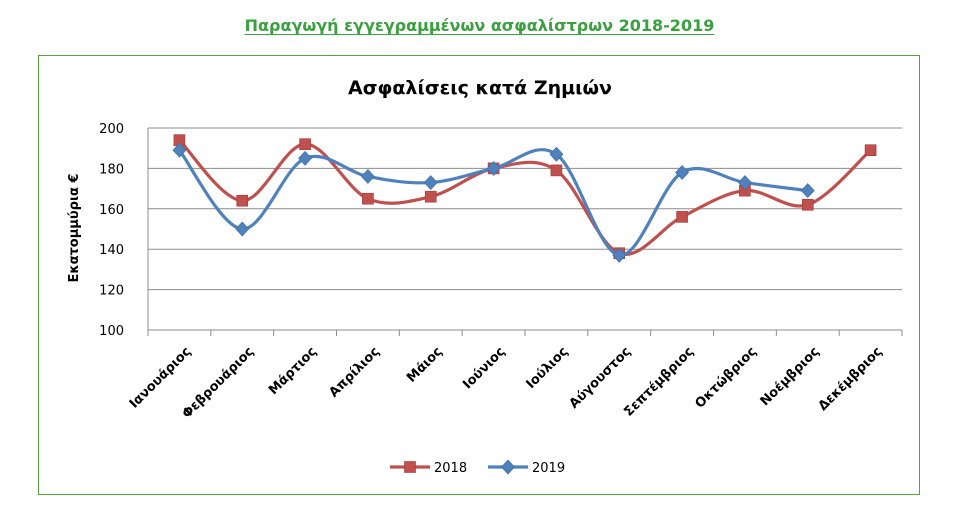 The image size is (959, 516). What do you see at coordinates (111, 210) in the screenshot?
I see `y-tick-label: 160` at bounding box center [111, 210].